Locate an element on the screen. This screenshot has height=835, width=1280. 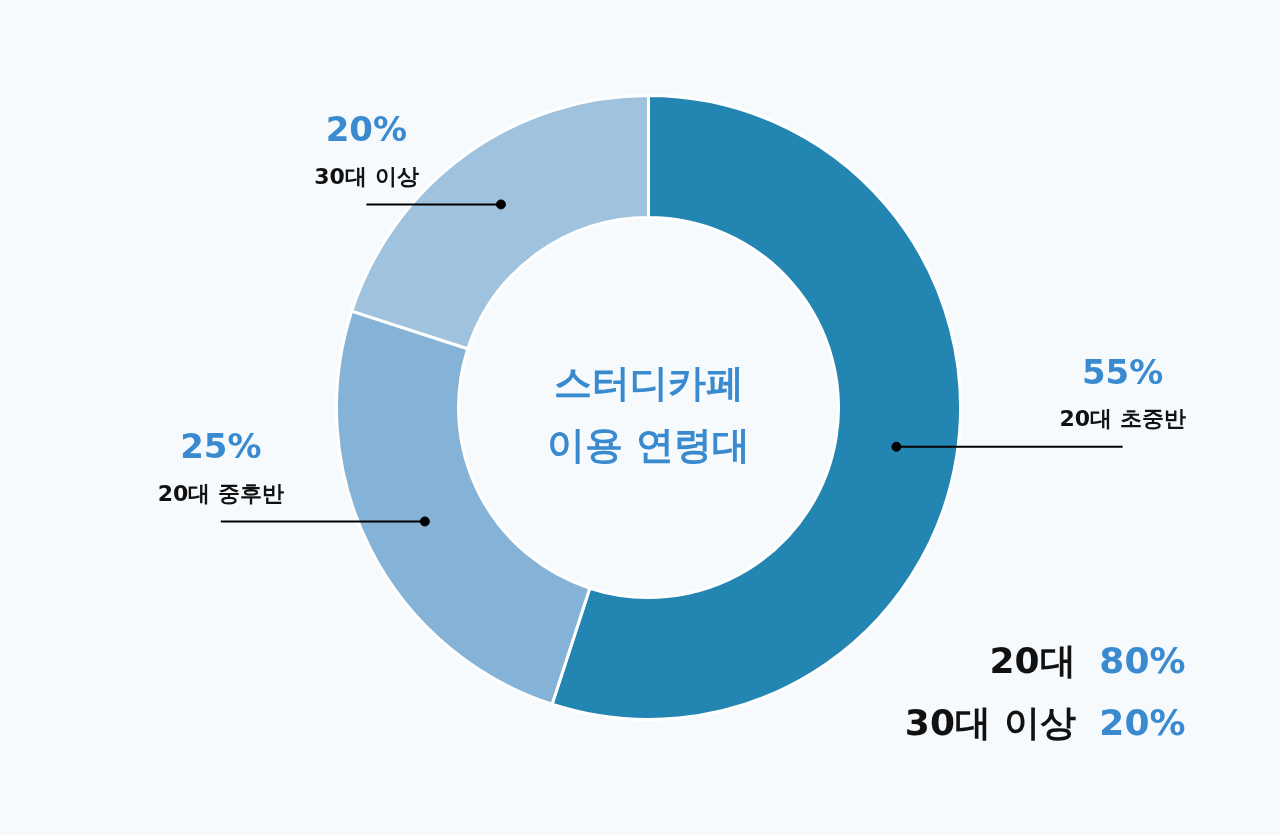
slice-label: 20대 초중반 is located at coordinates (1122, 419).